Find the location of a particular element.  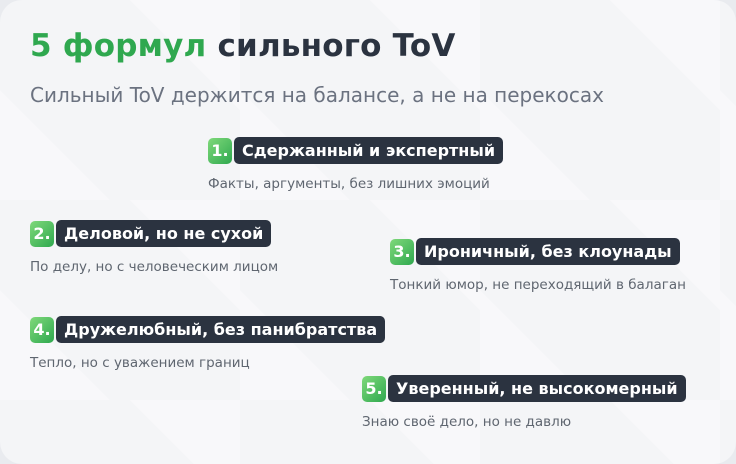

title-rest: сильного ToV is located at coordinates (336, 46).